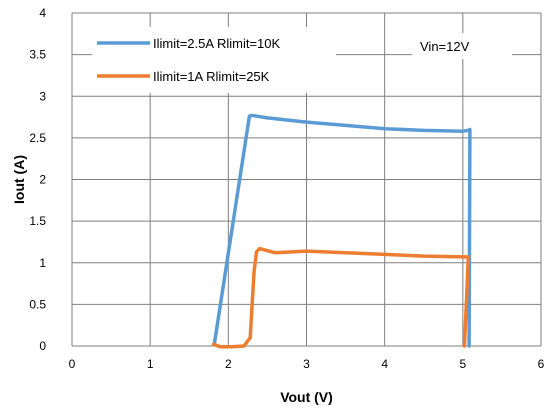  Describe the element at coordinates (384, 364) in the screenshot. I see `x-tick-label: 4` at that location.